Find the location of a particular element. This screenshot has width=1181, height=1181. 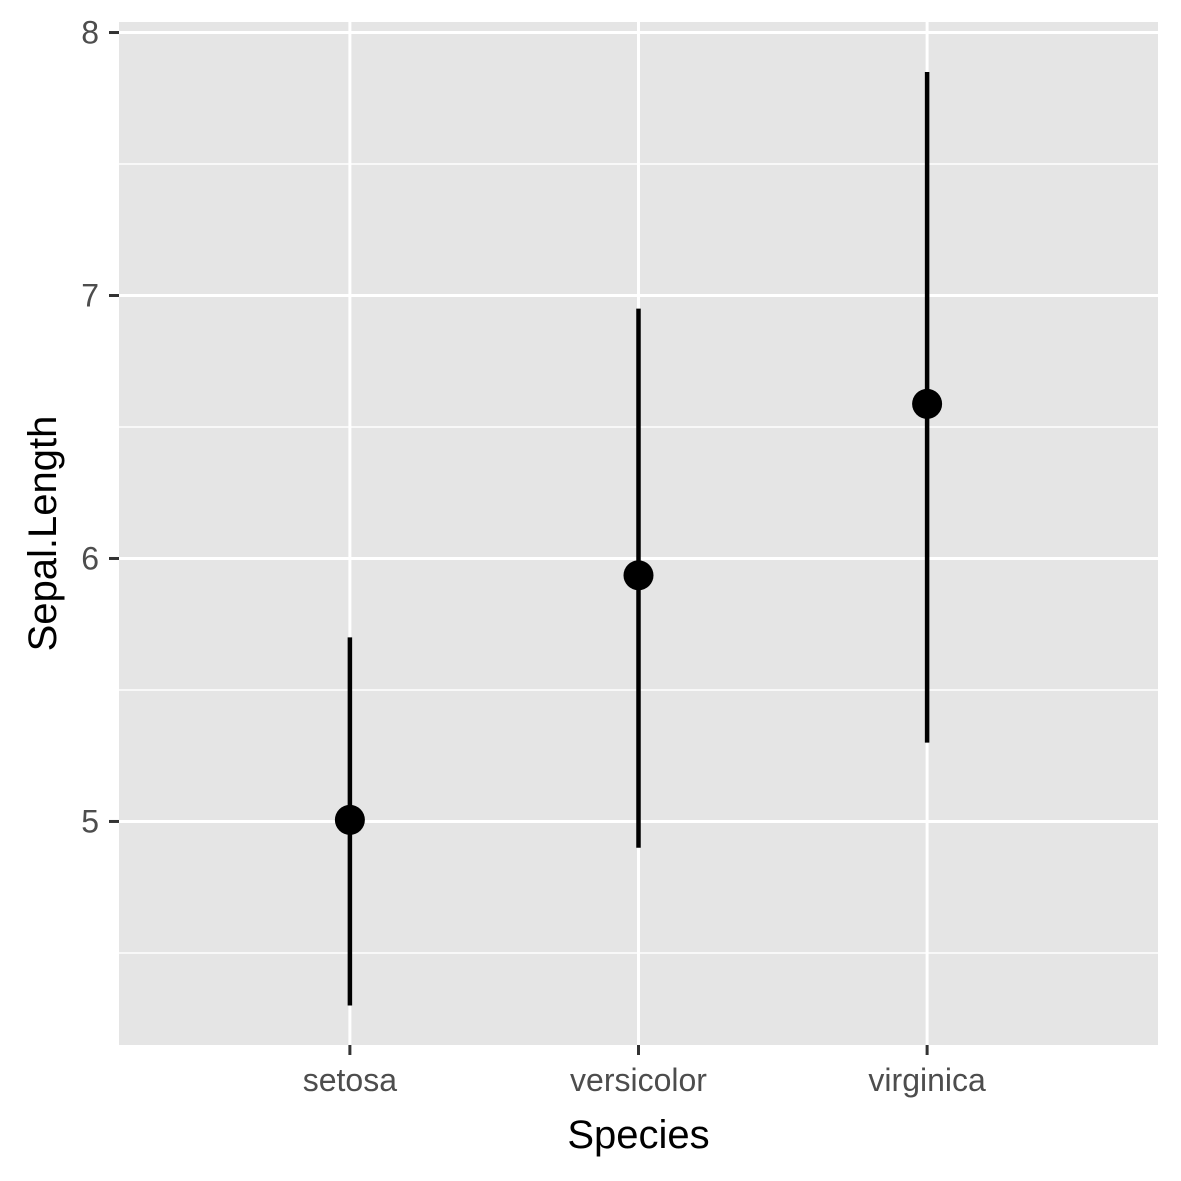

y-tick-label: 7 is located at coordinates (90, 296).